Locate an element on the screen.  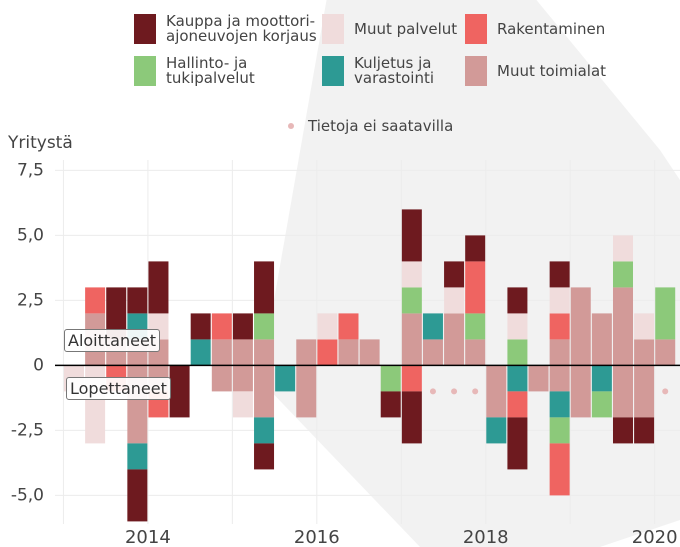
x-tick-label: 2014 is located at coordinates (148, 537).